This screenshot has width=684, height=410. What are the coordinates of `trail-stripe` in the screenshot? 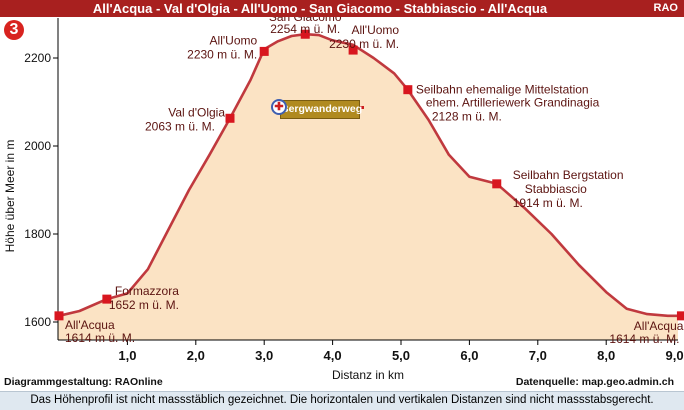 It's located at (361, 107).